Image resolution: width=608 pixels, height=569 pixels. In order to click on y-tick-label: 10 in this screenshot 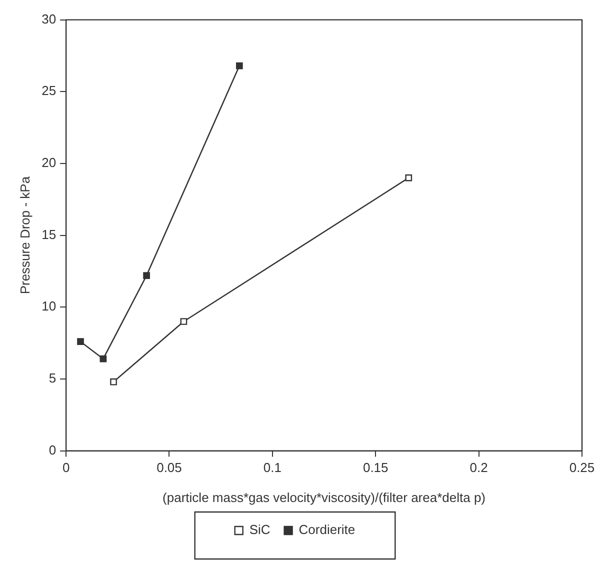, I will do `click(49, 306)`.